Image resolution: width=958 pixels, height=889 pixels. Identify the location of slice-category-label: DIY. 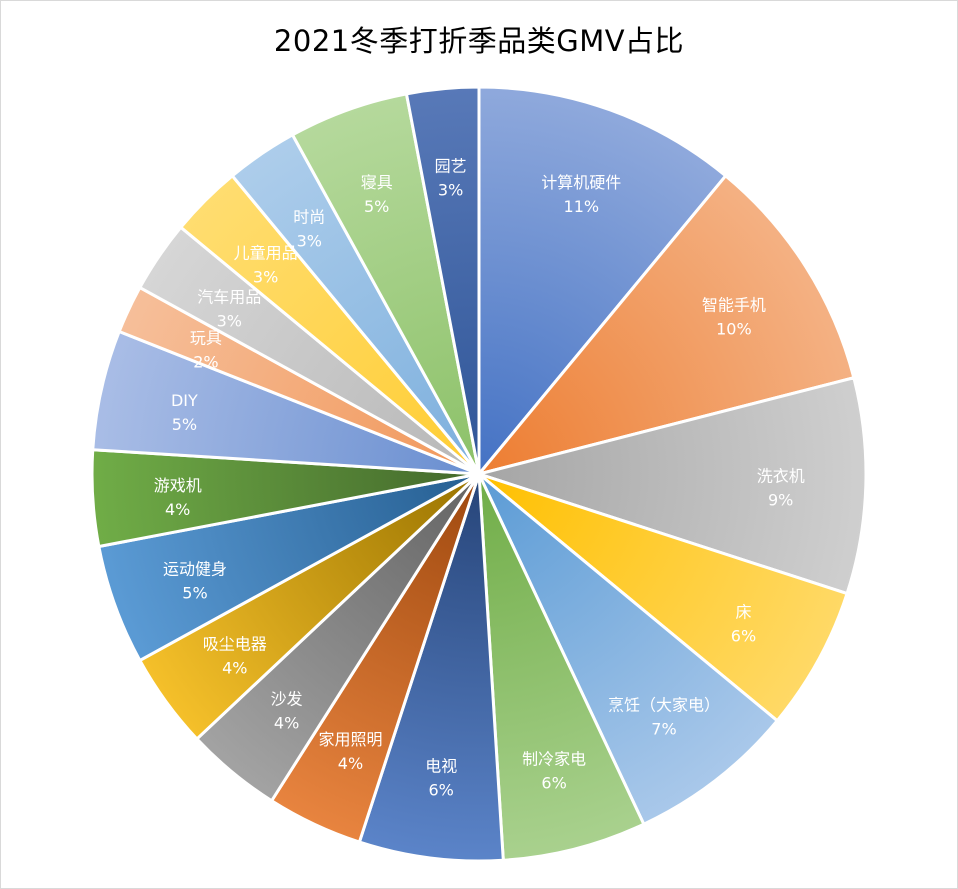
(184, 400).